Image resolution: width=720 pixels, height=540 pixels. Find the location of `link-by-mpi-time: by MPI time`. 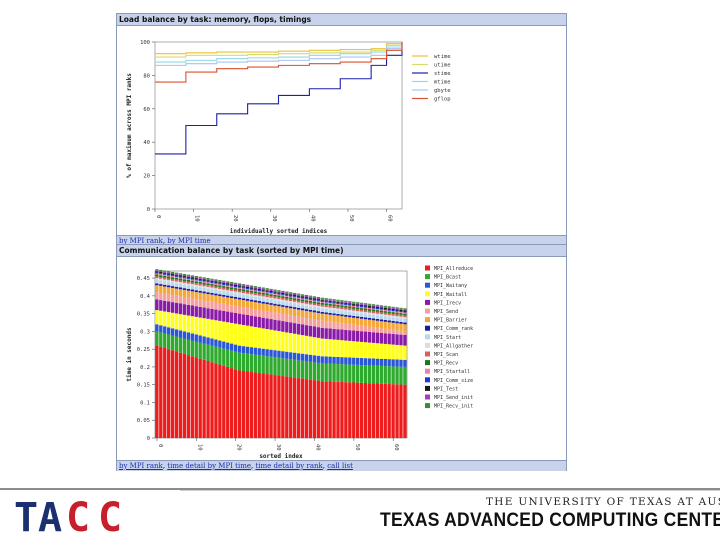

link-by-mpi-time: by MPI time is located at coordinates (189, 241).